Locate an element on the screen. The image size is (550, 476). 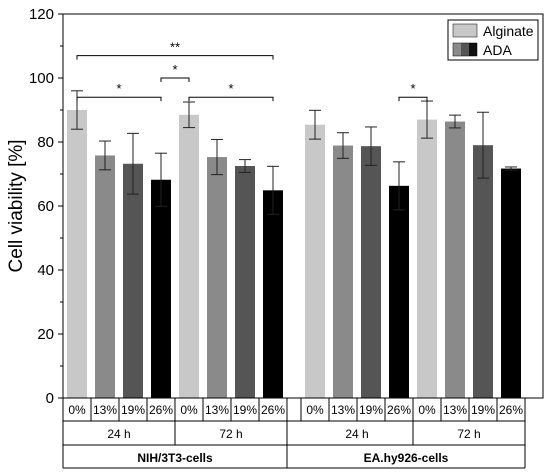
cell-group-label: NIH/3T3-cells is located at coordinates (175, 458).